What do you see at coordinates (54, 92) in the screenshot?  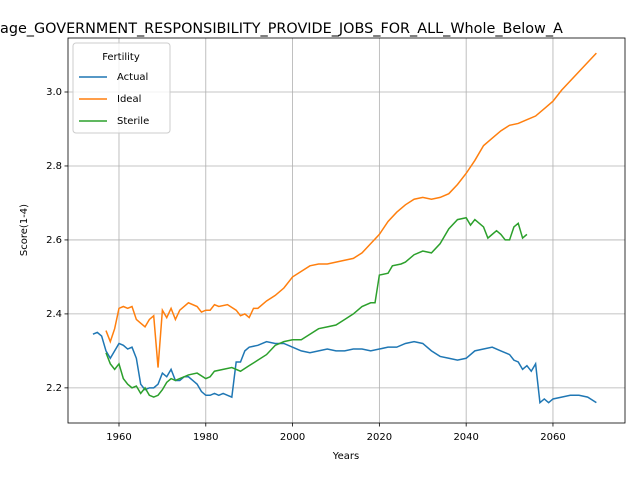 I see `y-tick-label: 3.0` at bounding box center [54, 92].